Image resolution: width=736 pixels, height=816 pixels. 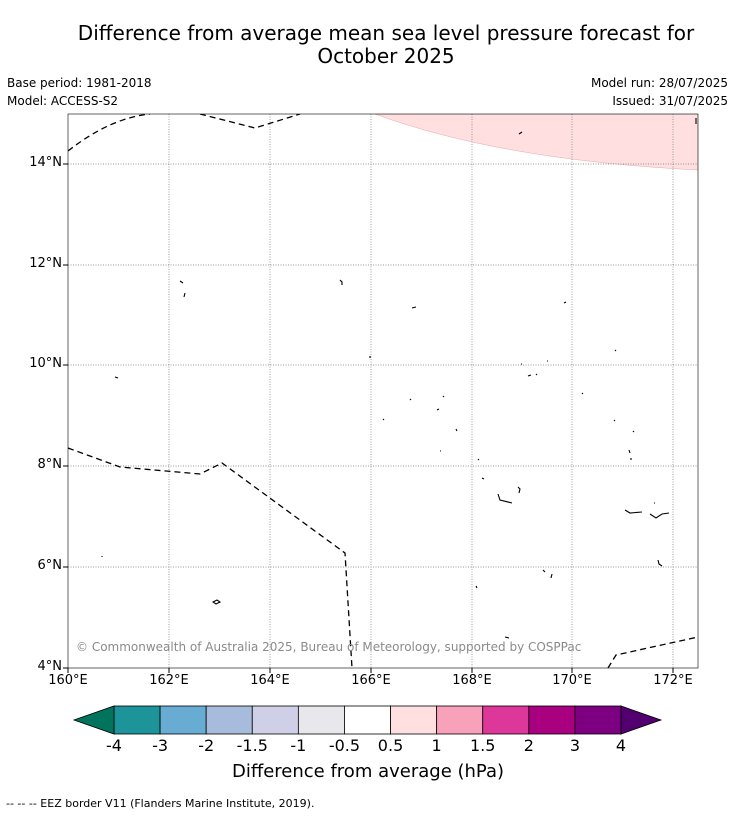 I want to click on colorbar-tick-label: -1.5, so click(x=252, y=745).